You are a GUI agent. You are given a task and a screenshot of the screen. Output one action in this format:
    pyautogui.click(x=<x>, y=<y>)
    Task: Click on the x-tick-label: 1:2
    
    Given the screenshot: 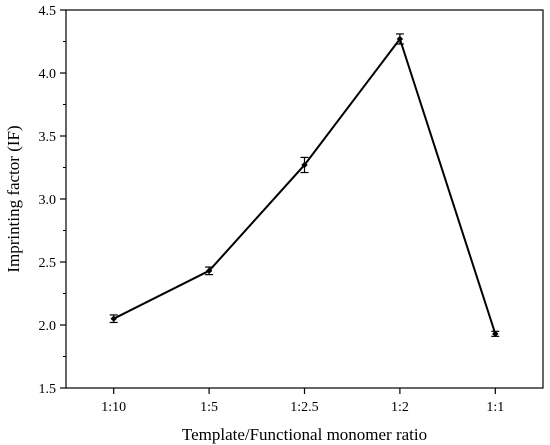 What is the action you would take?
    pyautogui.click(x=400, y=407)
    